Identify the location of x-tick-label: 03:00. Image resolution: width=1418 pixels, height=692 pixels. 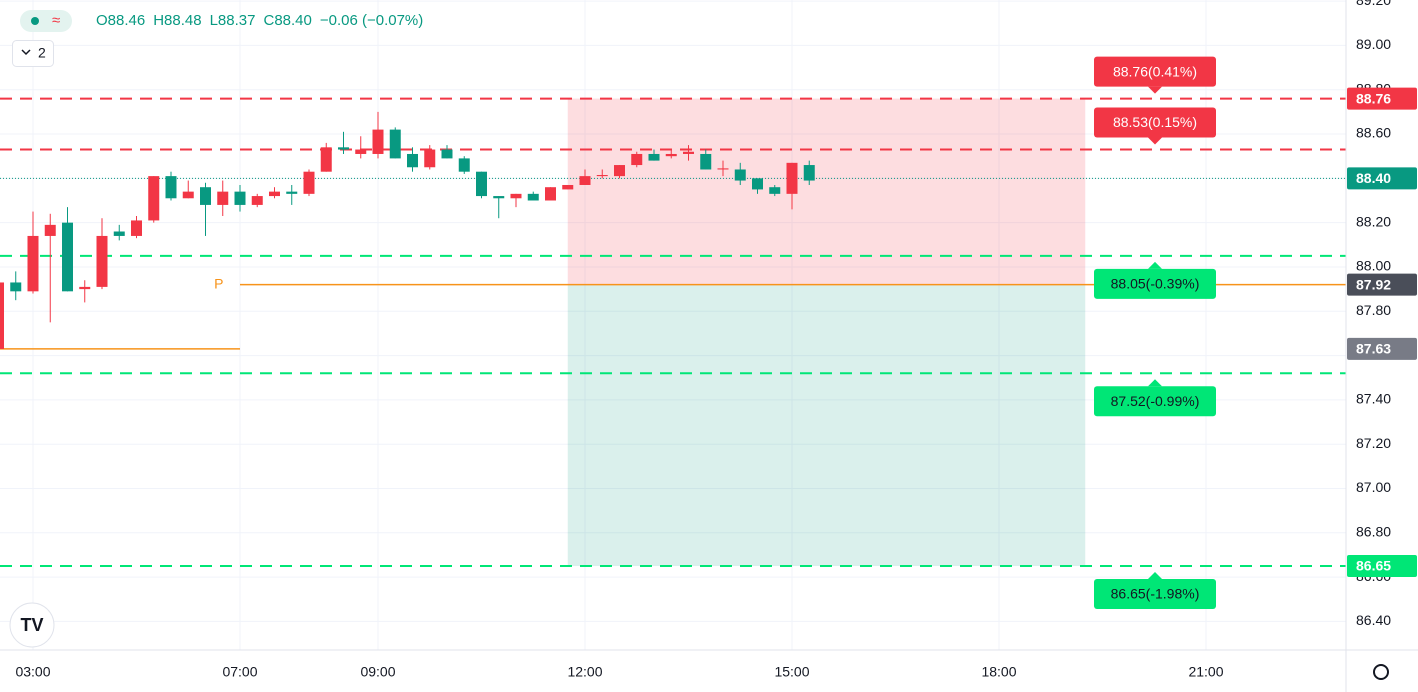
(32, 672).